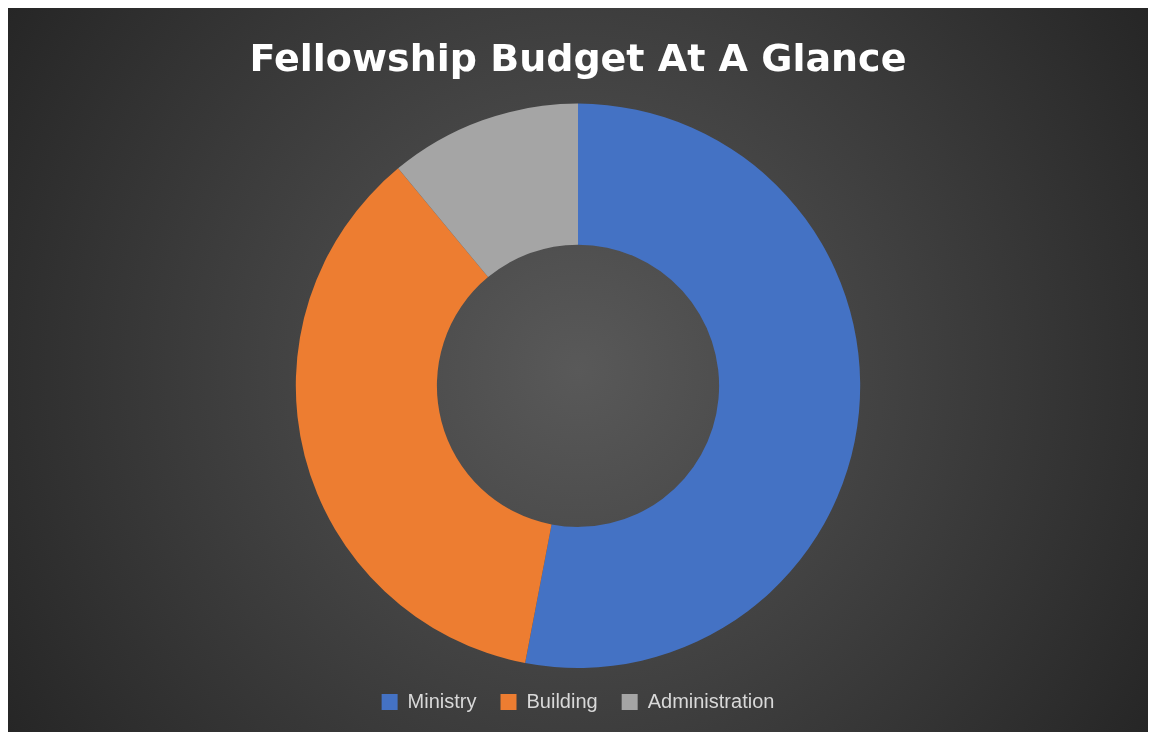 Image resolution: width=1156 pixels, height=740 pixels. What do you see at coordinates (578, 57) in the screenshot?
I see `chart-title: Fellowship Budget At A Glance` at bounding box center [578, 57].